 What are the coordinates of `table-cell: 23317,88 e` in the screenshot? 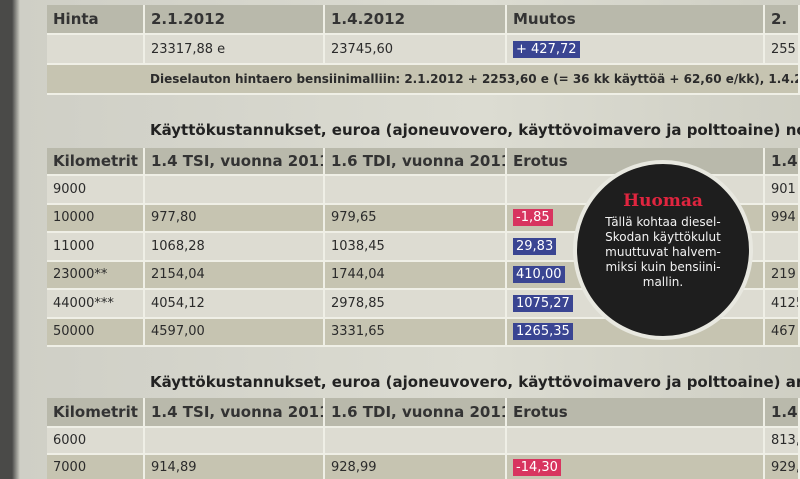 It's located at (235, 50).